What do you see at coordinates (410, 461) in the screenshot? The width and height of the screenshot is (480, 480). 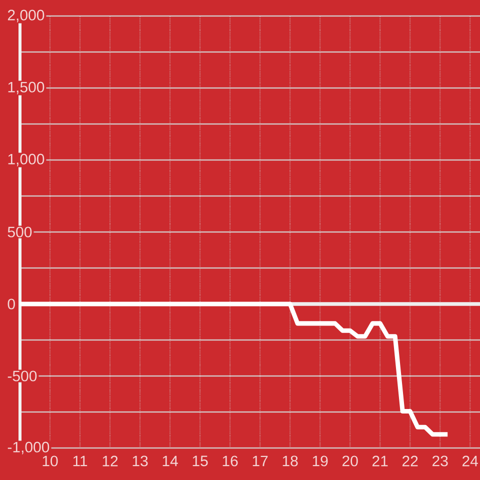 I see `x-tick-label: 22` at bounding box center [410, 461].